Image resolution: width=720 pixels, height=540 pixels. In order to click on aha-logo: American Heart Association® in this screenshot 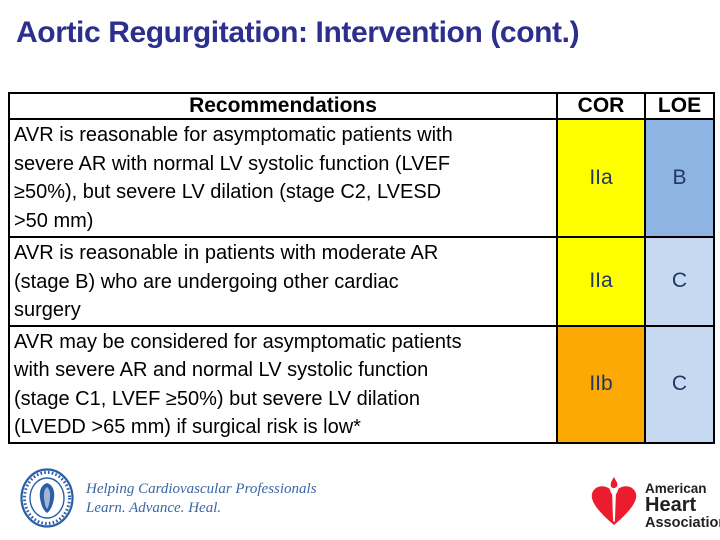, I will do `click(654, 503)`.